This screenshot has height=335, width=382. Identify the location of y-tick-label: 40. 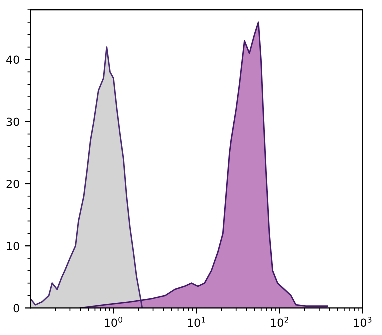
(13, 60).